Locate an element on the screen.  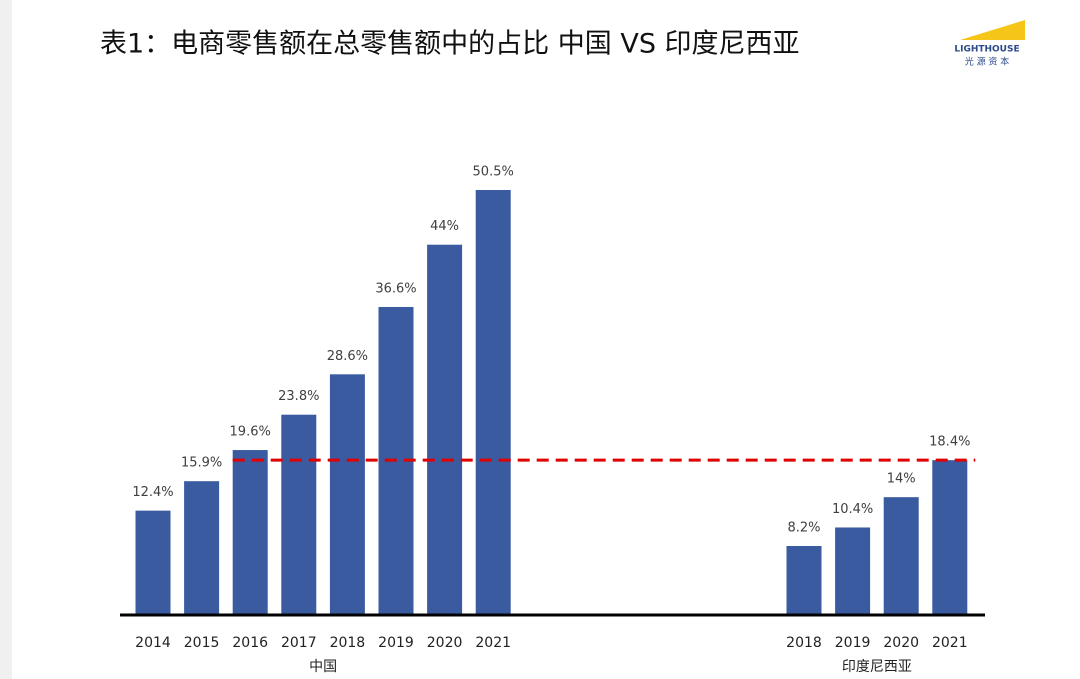
x-tick-label: 2014 is located at coordinates (153, 643).